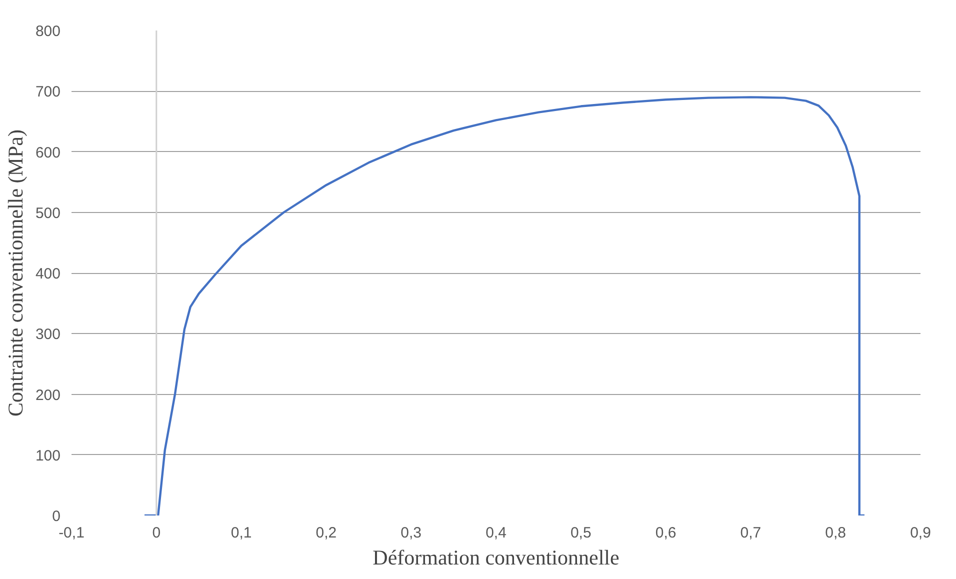 The height and width of the screenshot is (579, 956). What do you see at coordinates (920, 533) in the screenshot?
I see `x-tick-label: 0,9` at bounding box center [920, 533].